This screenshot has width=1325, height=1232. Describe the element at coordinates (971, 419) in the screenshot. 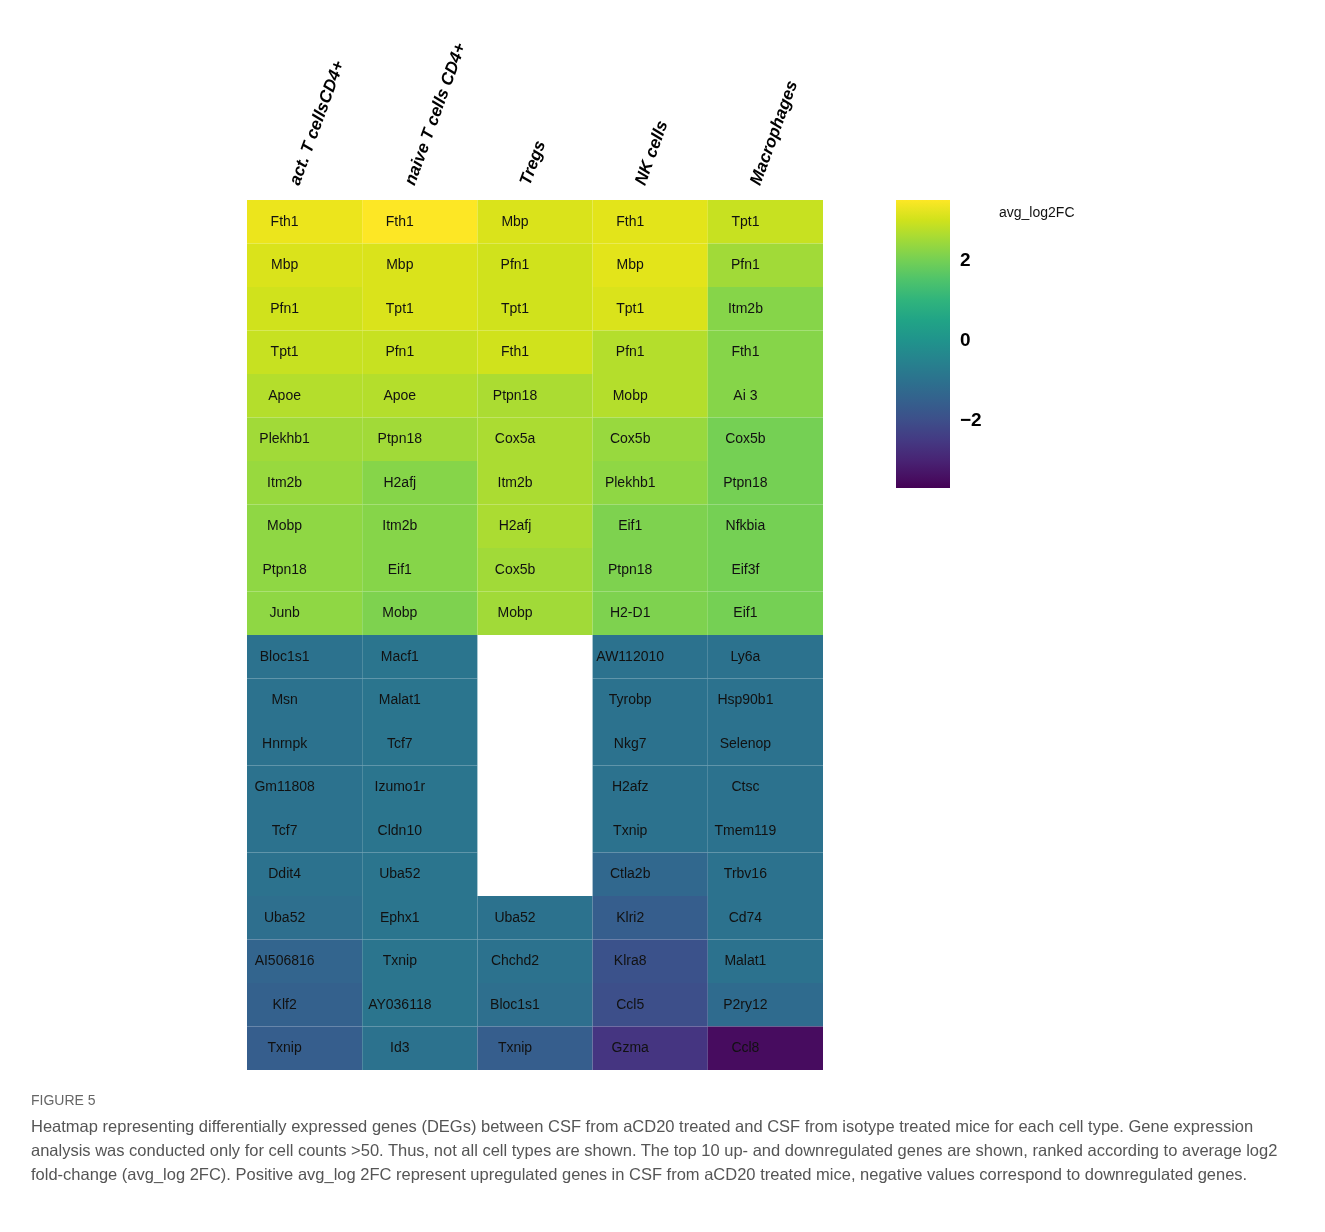

I see `color-bar-label: −2` at that location.